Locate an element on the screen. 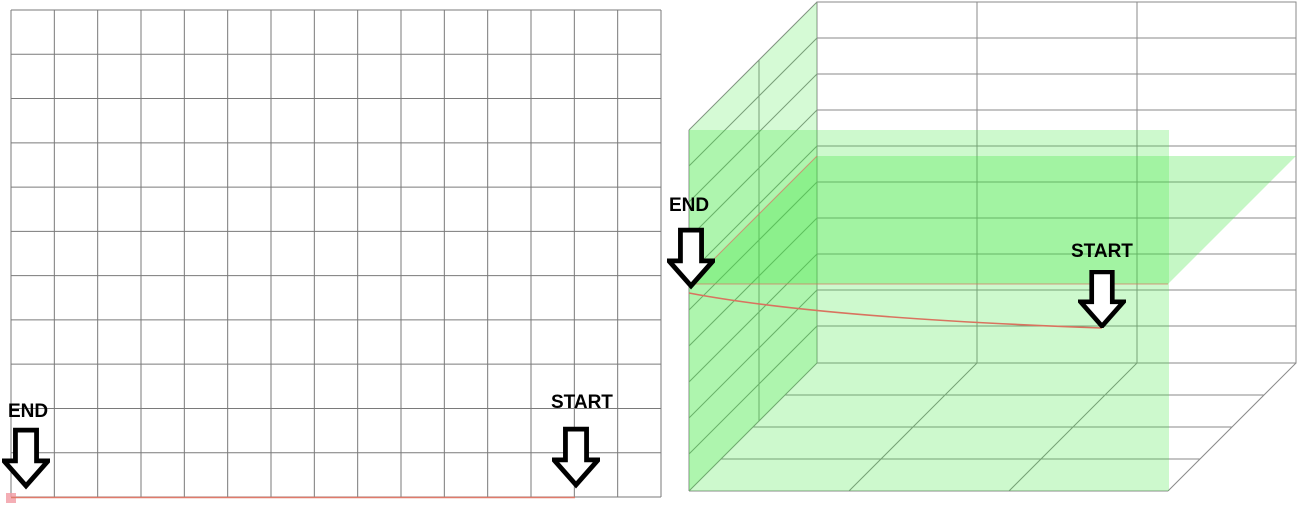  horizontal-plane is located at coordinates (992, 220).